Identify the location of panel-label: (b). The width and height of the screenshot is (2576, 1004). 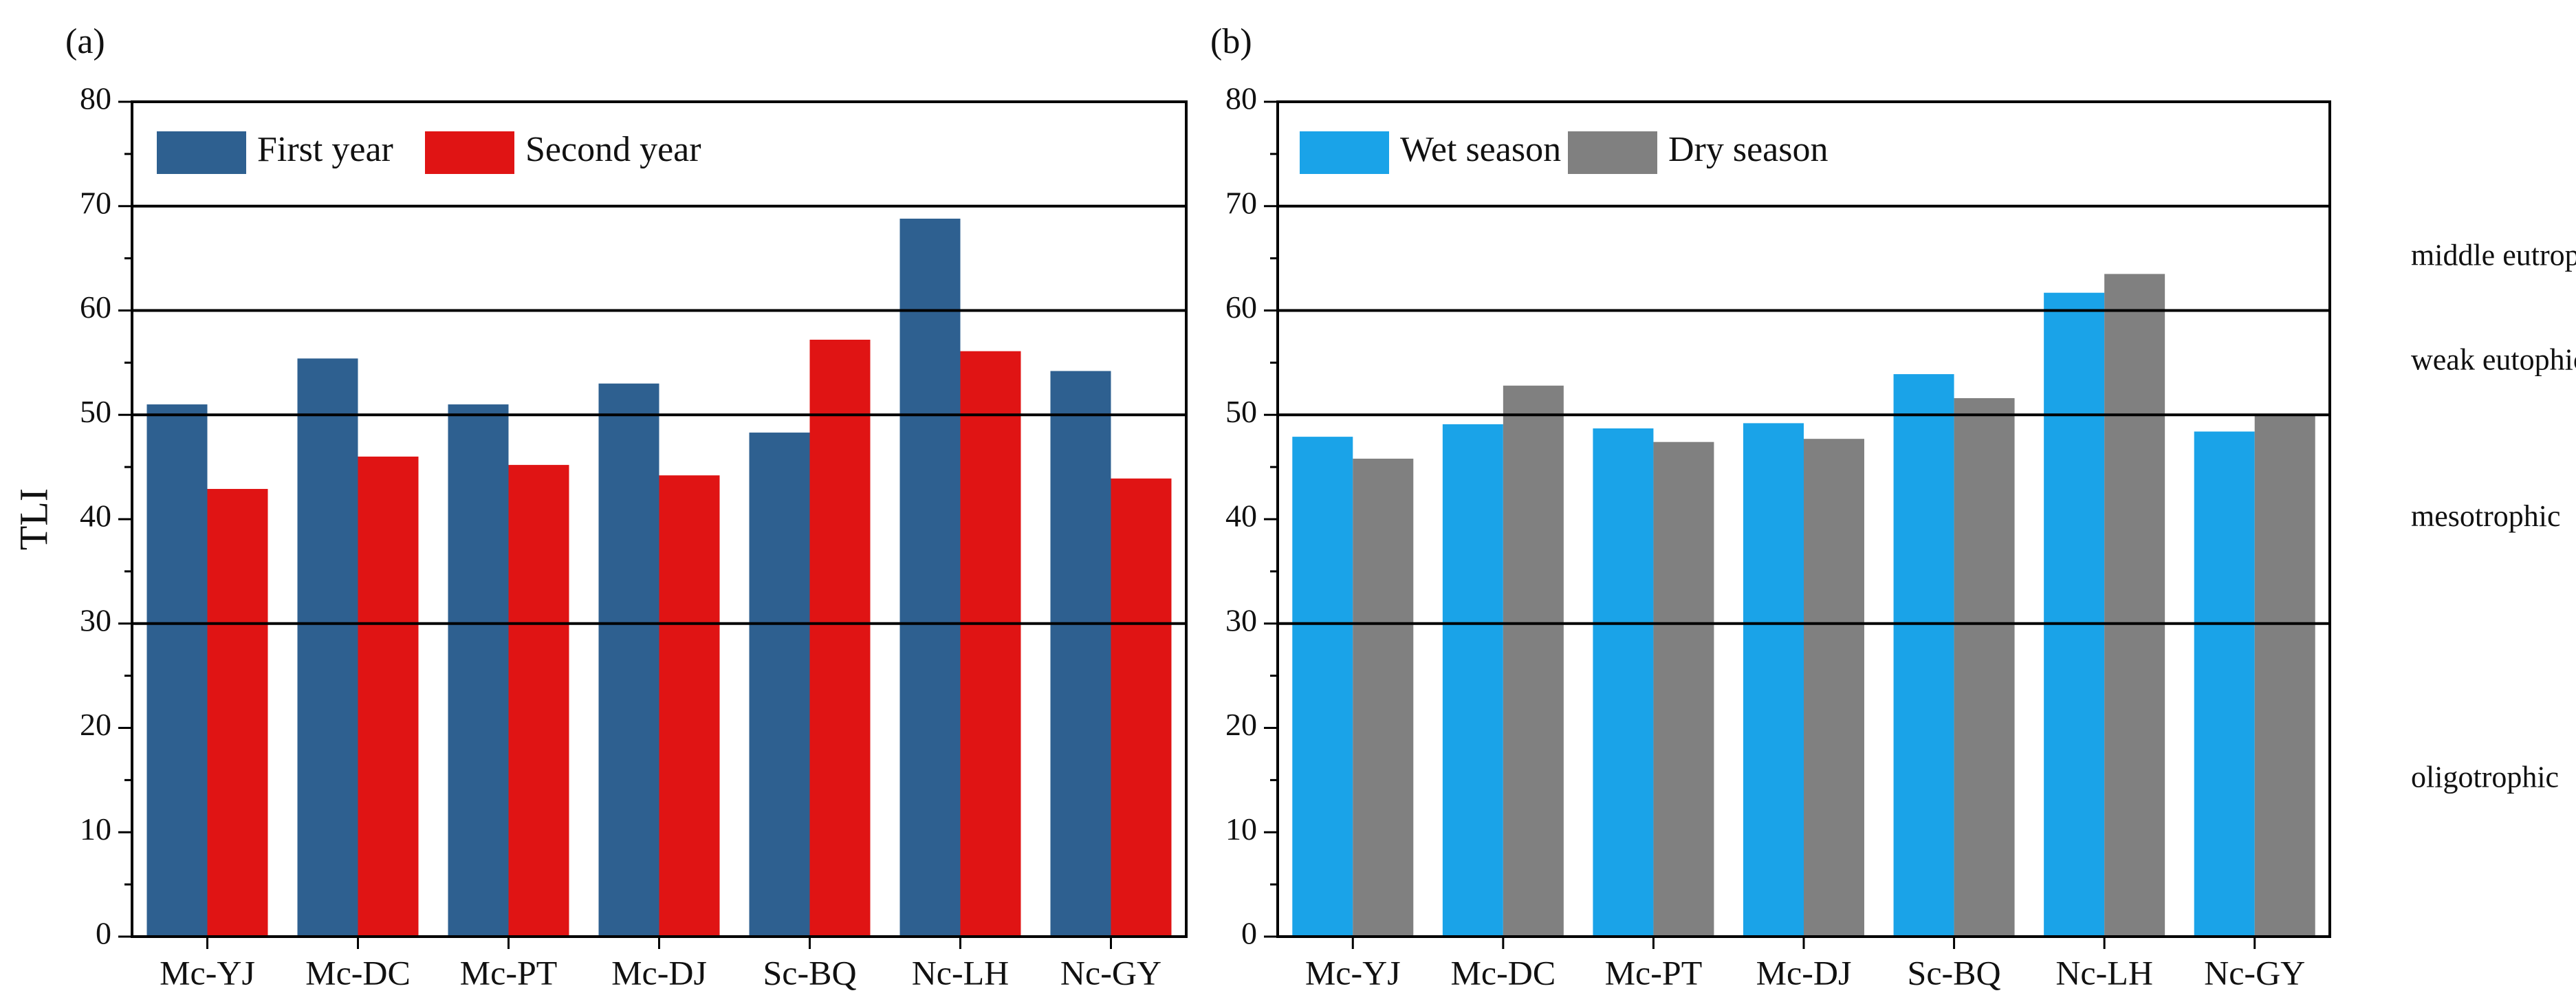
(1231, 41).